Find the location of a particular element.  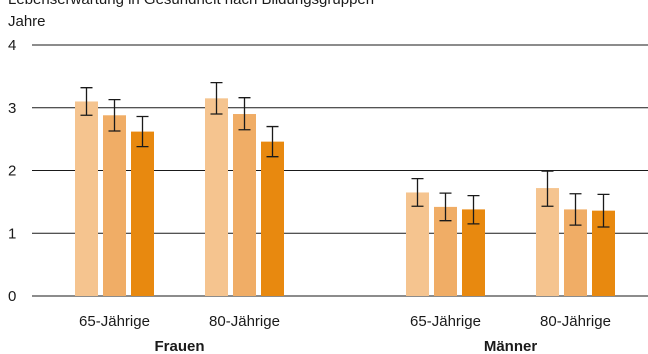

y-axis-label: Jahre is located at coordinates (27, 21).